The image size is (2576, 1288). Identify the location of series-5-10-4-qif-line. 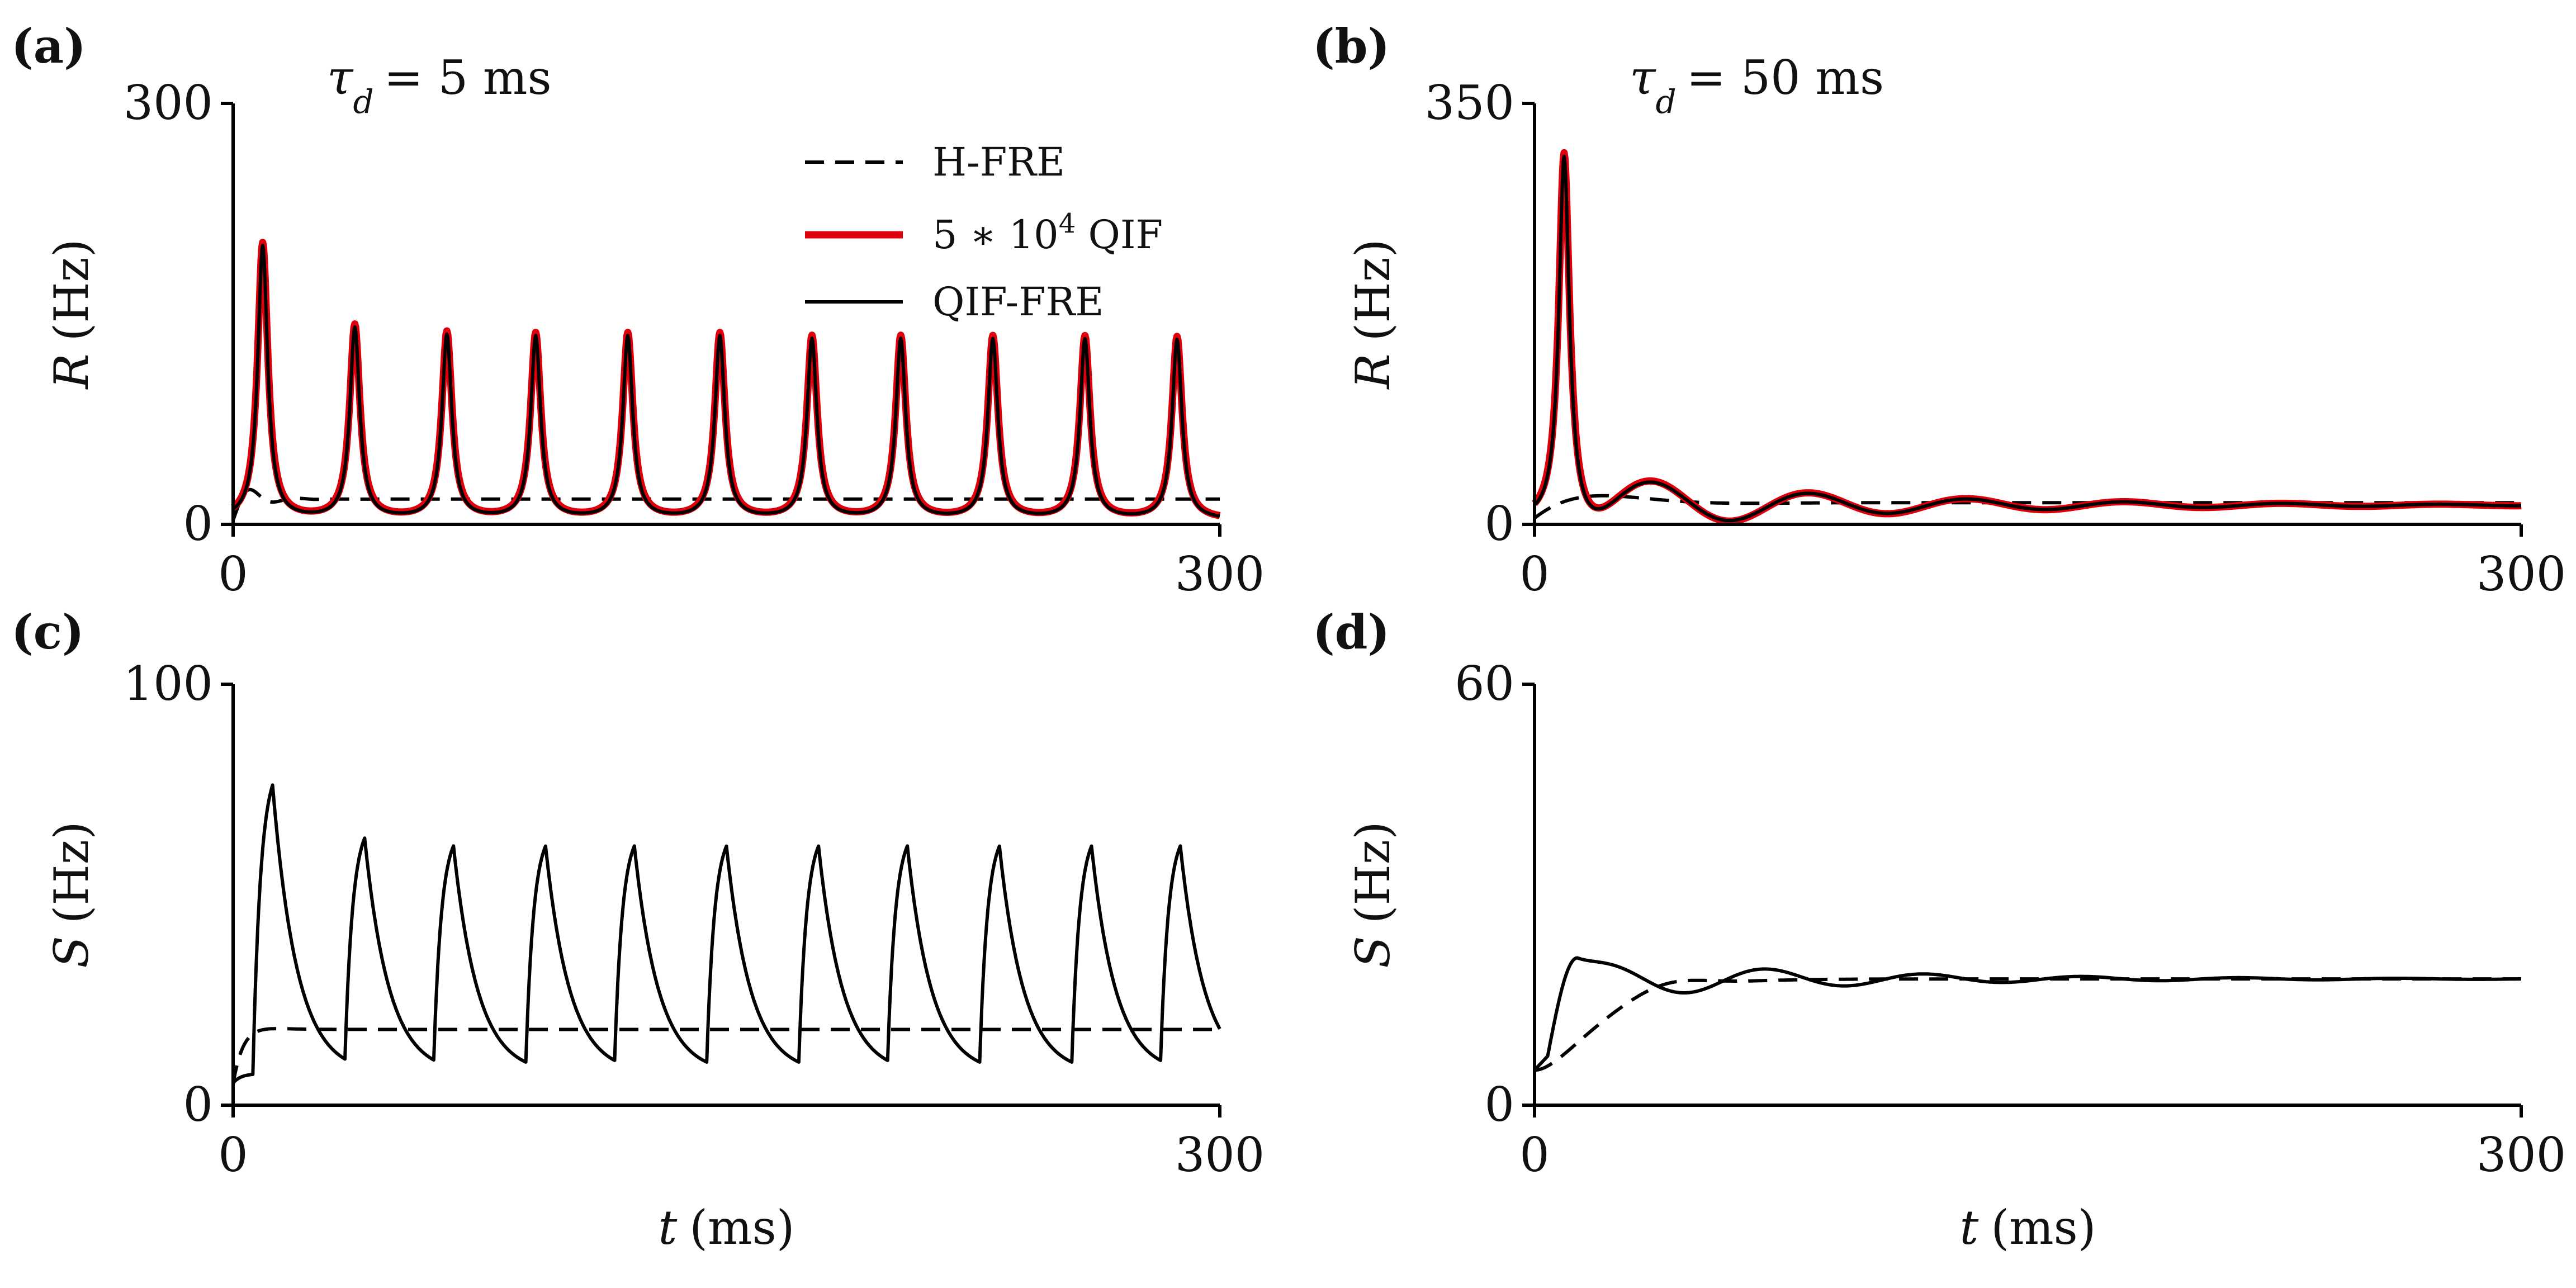
(2028, 337).